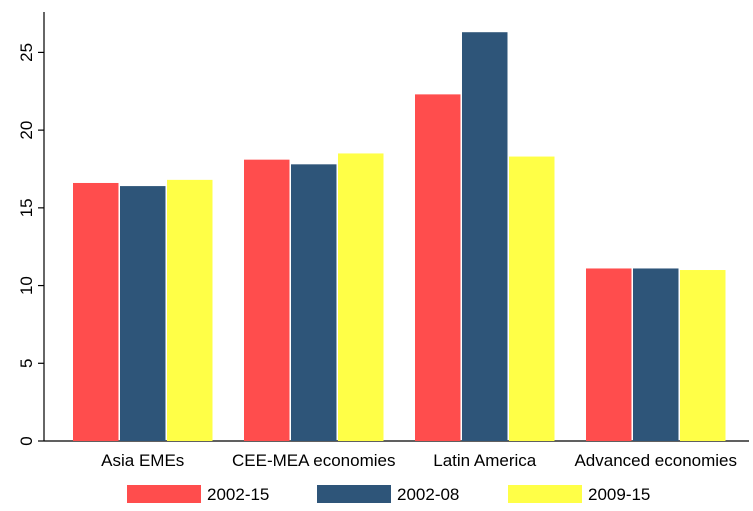  What do you see at coordinates (619, 494) in the screenshot?
I see `legend-label: 2009-15` at bounding box center [619, 494].